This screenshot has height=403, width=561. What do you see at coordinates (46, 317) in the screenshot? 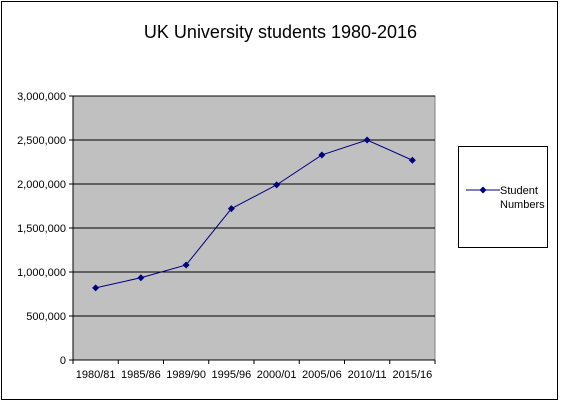
I see `y-tick-label: 500,000` at bounding box center [46, 317].